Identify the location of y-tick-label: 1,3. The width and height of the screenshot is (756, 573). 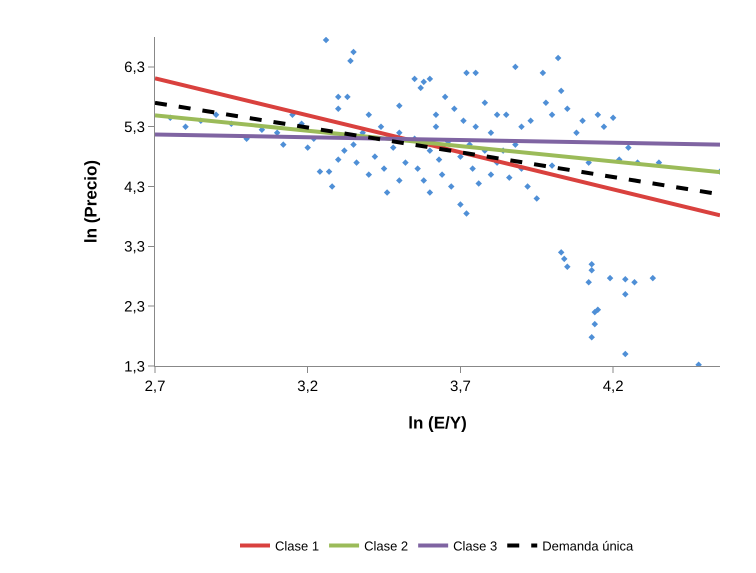
(134, 367).